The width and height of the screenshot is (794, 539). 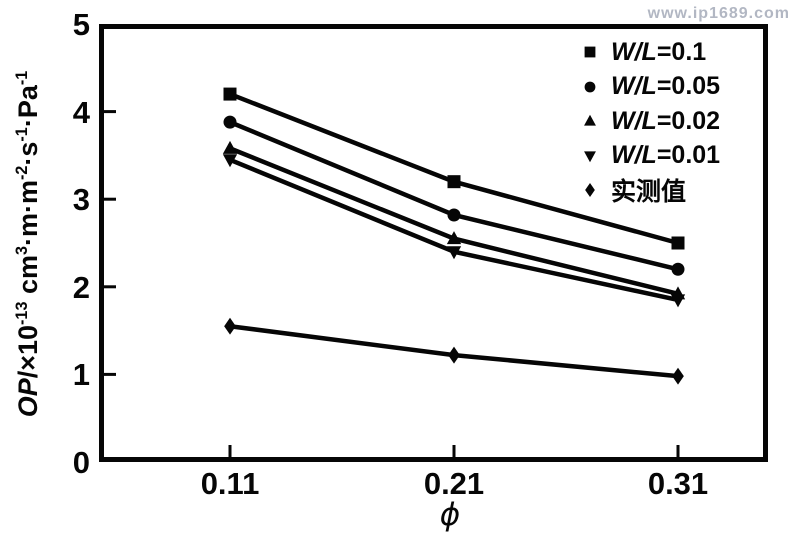 I want to click on legend-item: 实测值, so click(x=649, y=190).